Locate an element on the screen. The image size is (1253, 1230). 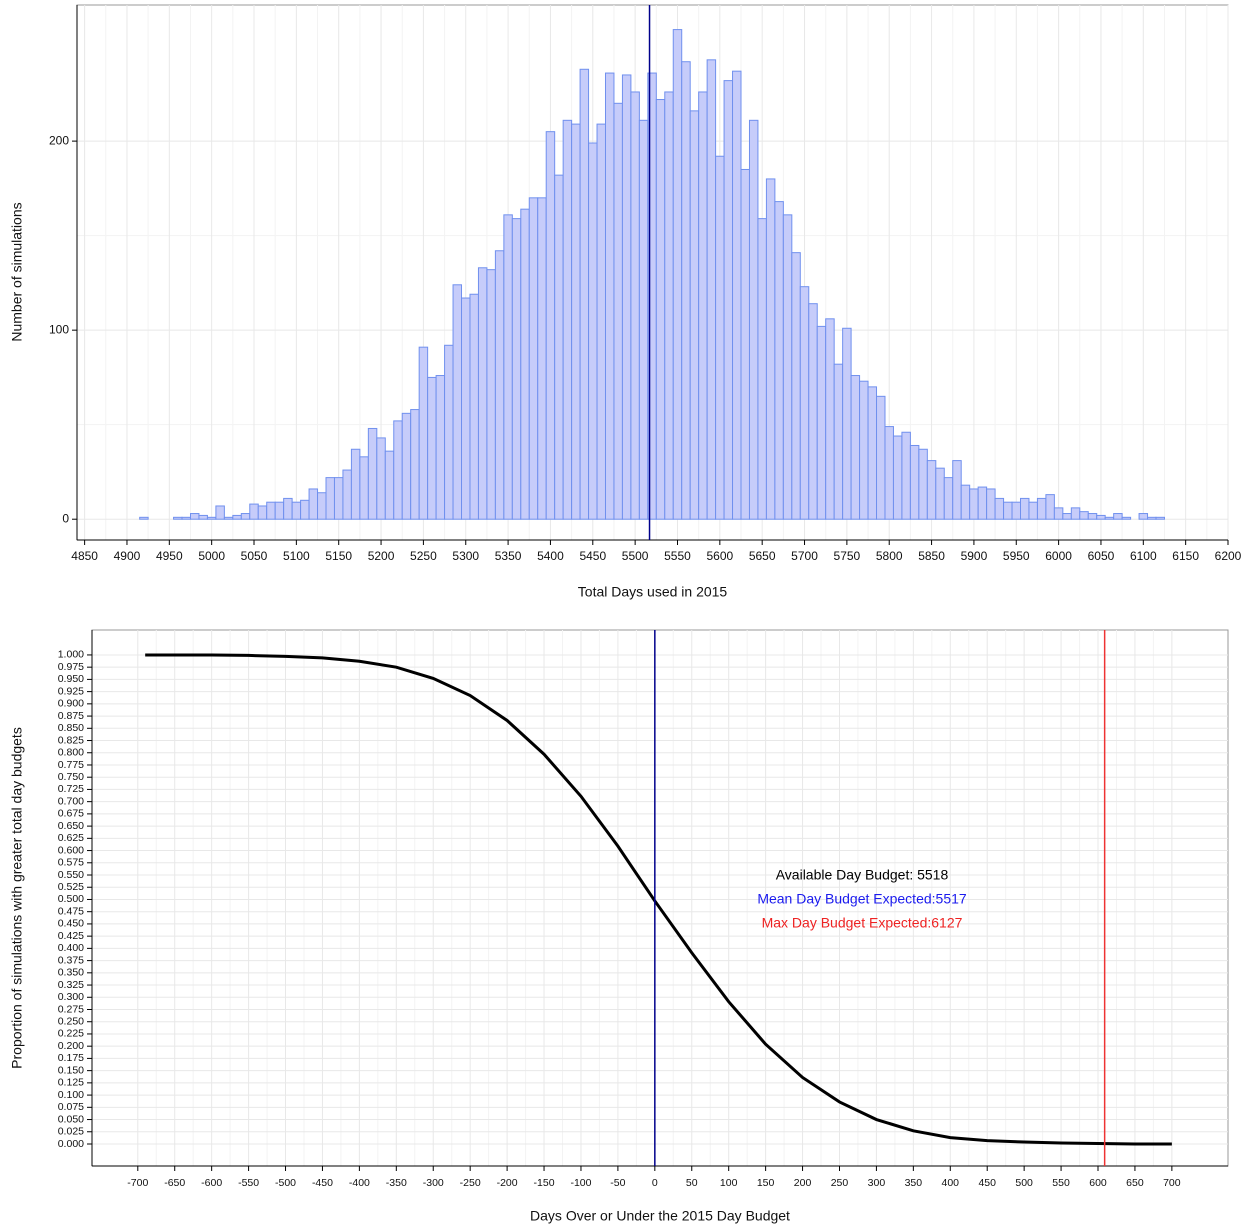
y-tick-label: 100 is located at coordinates (59, 329).